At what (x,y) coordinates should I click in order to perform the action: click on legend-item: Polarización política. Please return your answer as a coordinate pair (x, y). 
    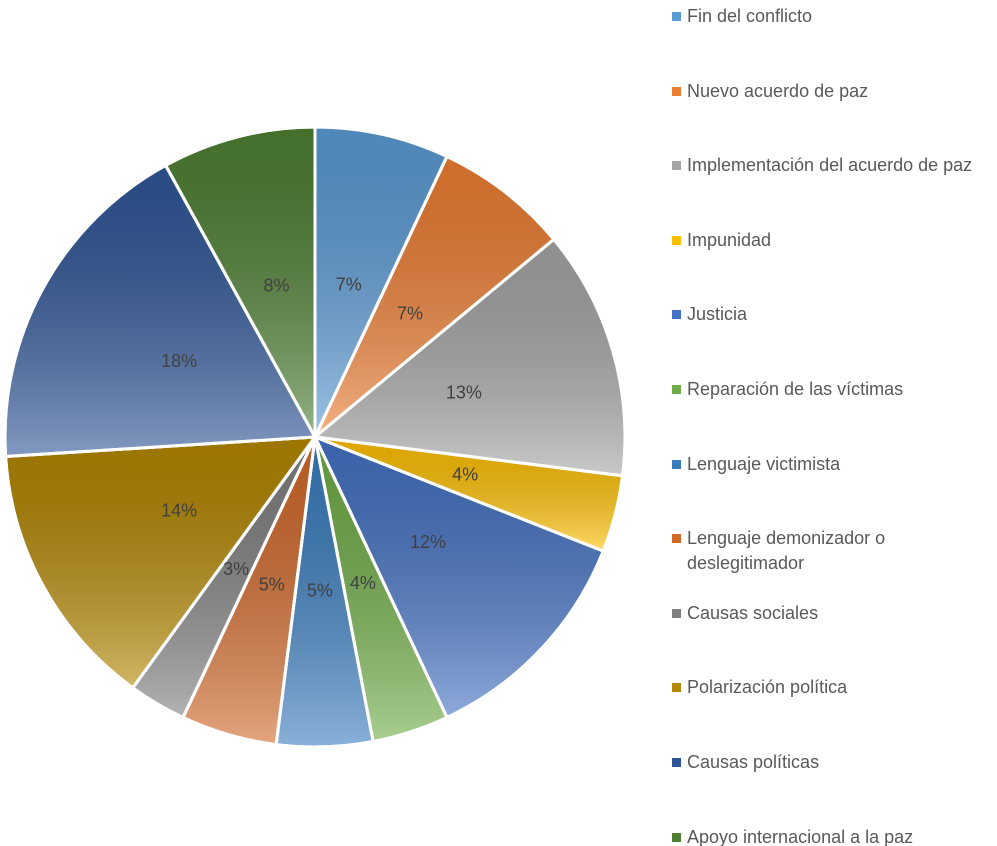
    Looking at the image, I should click on (831, 687).